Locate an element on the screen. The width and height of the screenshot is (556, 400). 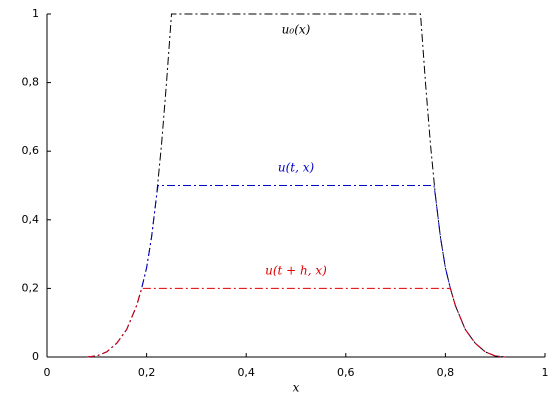
y-tick-label: 0,2 is located at coordinates (31, 287).